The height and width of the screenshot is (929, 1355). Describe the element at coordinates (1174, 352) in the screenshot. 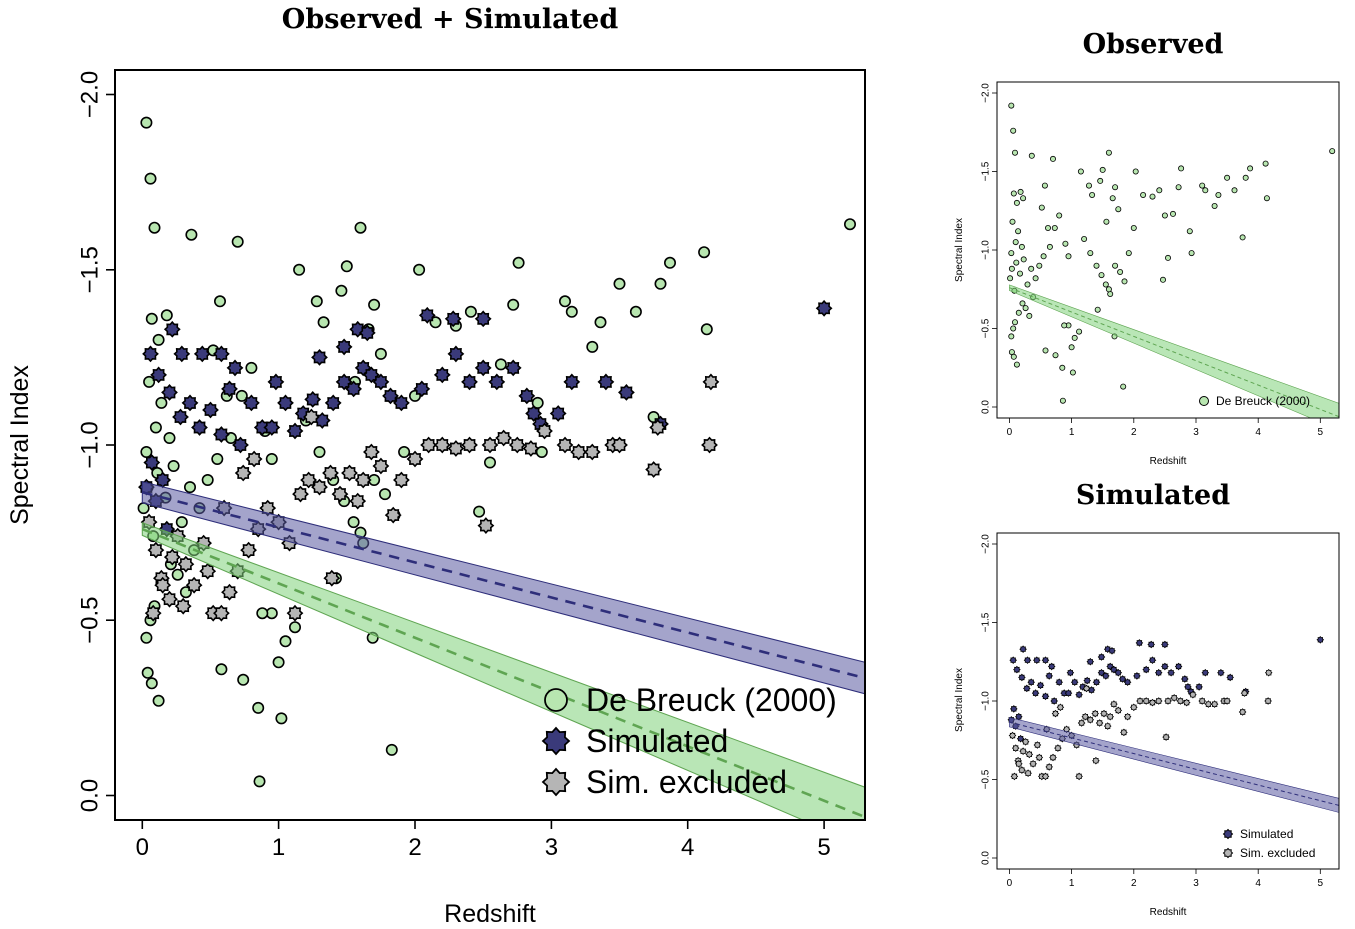

I see `observed-observed-fit-line` at that location.